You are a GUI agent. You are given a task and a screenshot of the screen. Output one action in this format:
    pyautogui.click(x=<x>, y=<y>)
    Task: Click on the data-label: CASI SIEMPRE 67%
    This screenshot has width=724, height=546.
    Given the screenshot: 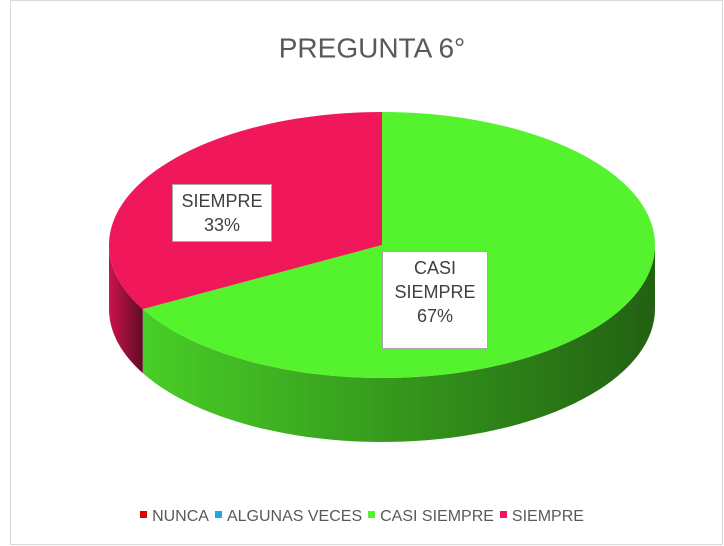 What is the action you would take?
    pyautogui.click(x=435, y=300)
    